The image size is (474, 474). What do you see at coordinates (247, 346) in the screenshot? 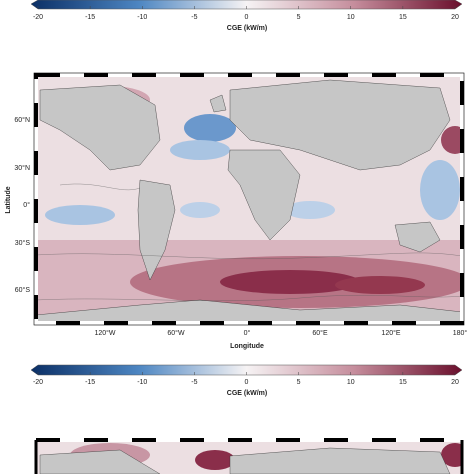
I see `axis-title: Longitude` at bounding box center [247, 346].